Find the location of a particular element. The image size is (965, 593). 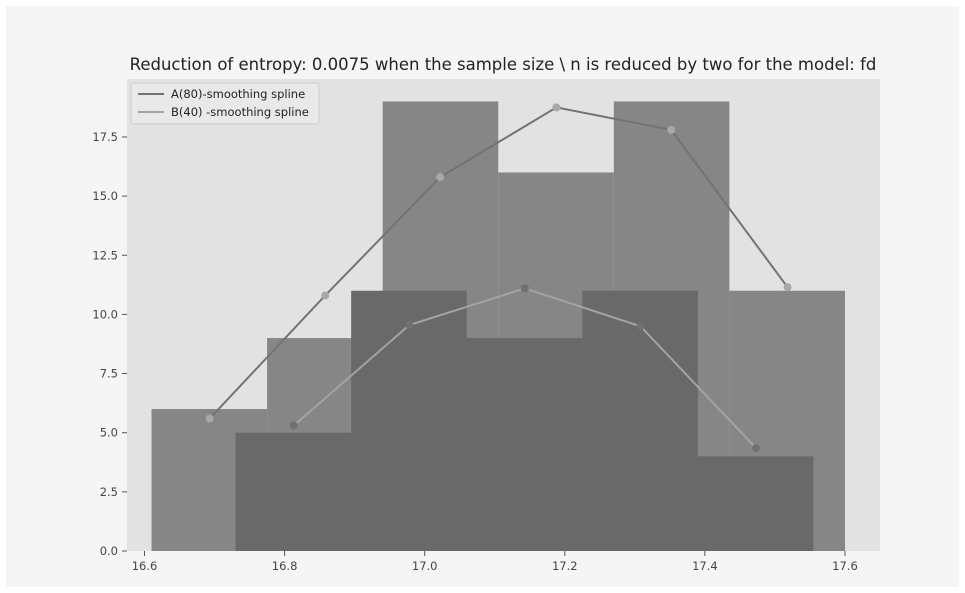

x-axis: 16.6 16.8 17.0 17.2 17.4 17.6 is located at coordinates (495, 562).